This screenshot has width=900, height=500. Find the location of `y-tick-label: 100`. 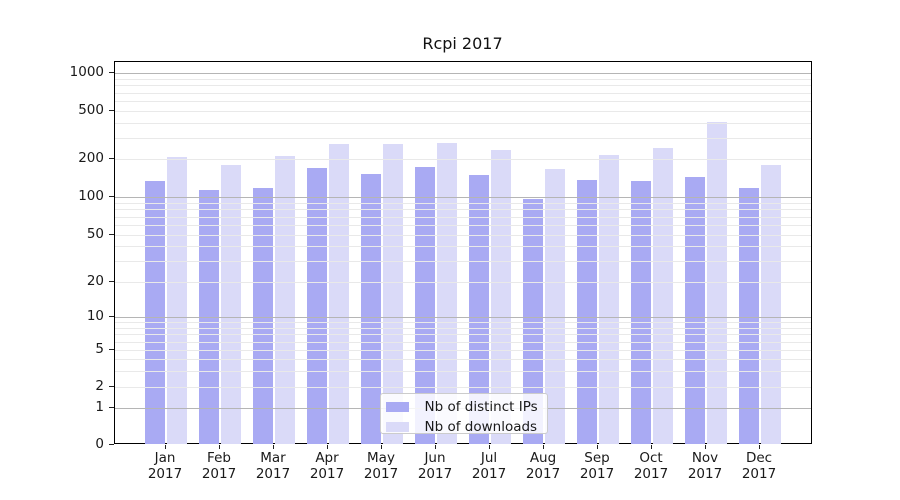

y-tick-label: 100 is located at coordinates (91, 196).